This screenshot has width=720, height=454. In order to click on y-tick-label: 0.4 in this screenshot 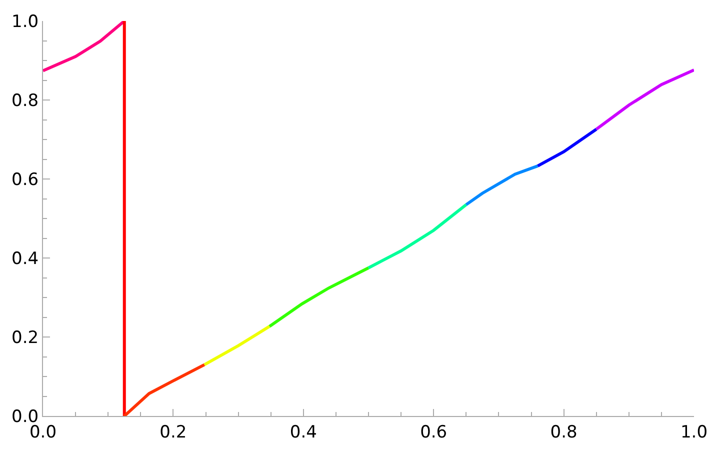, I will do `click(25, 258)`.